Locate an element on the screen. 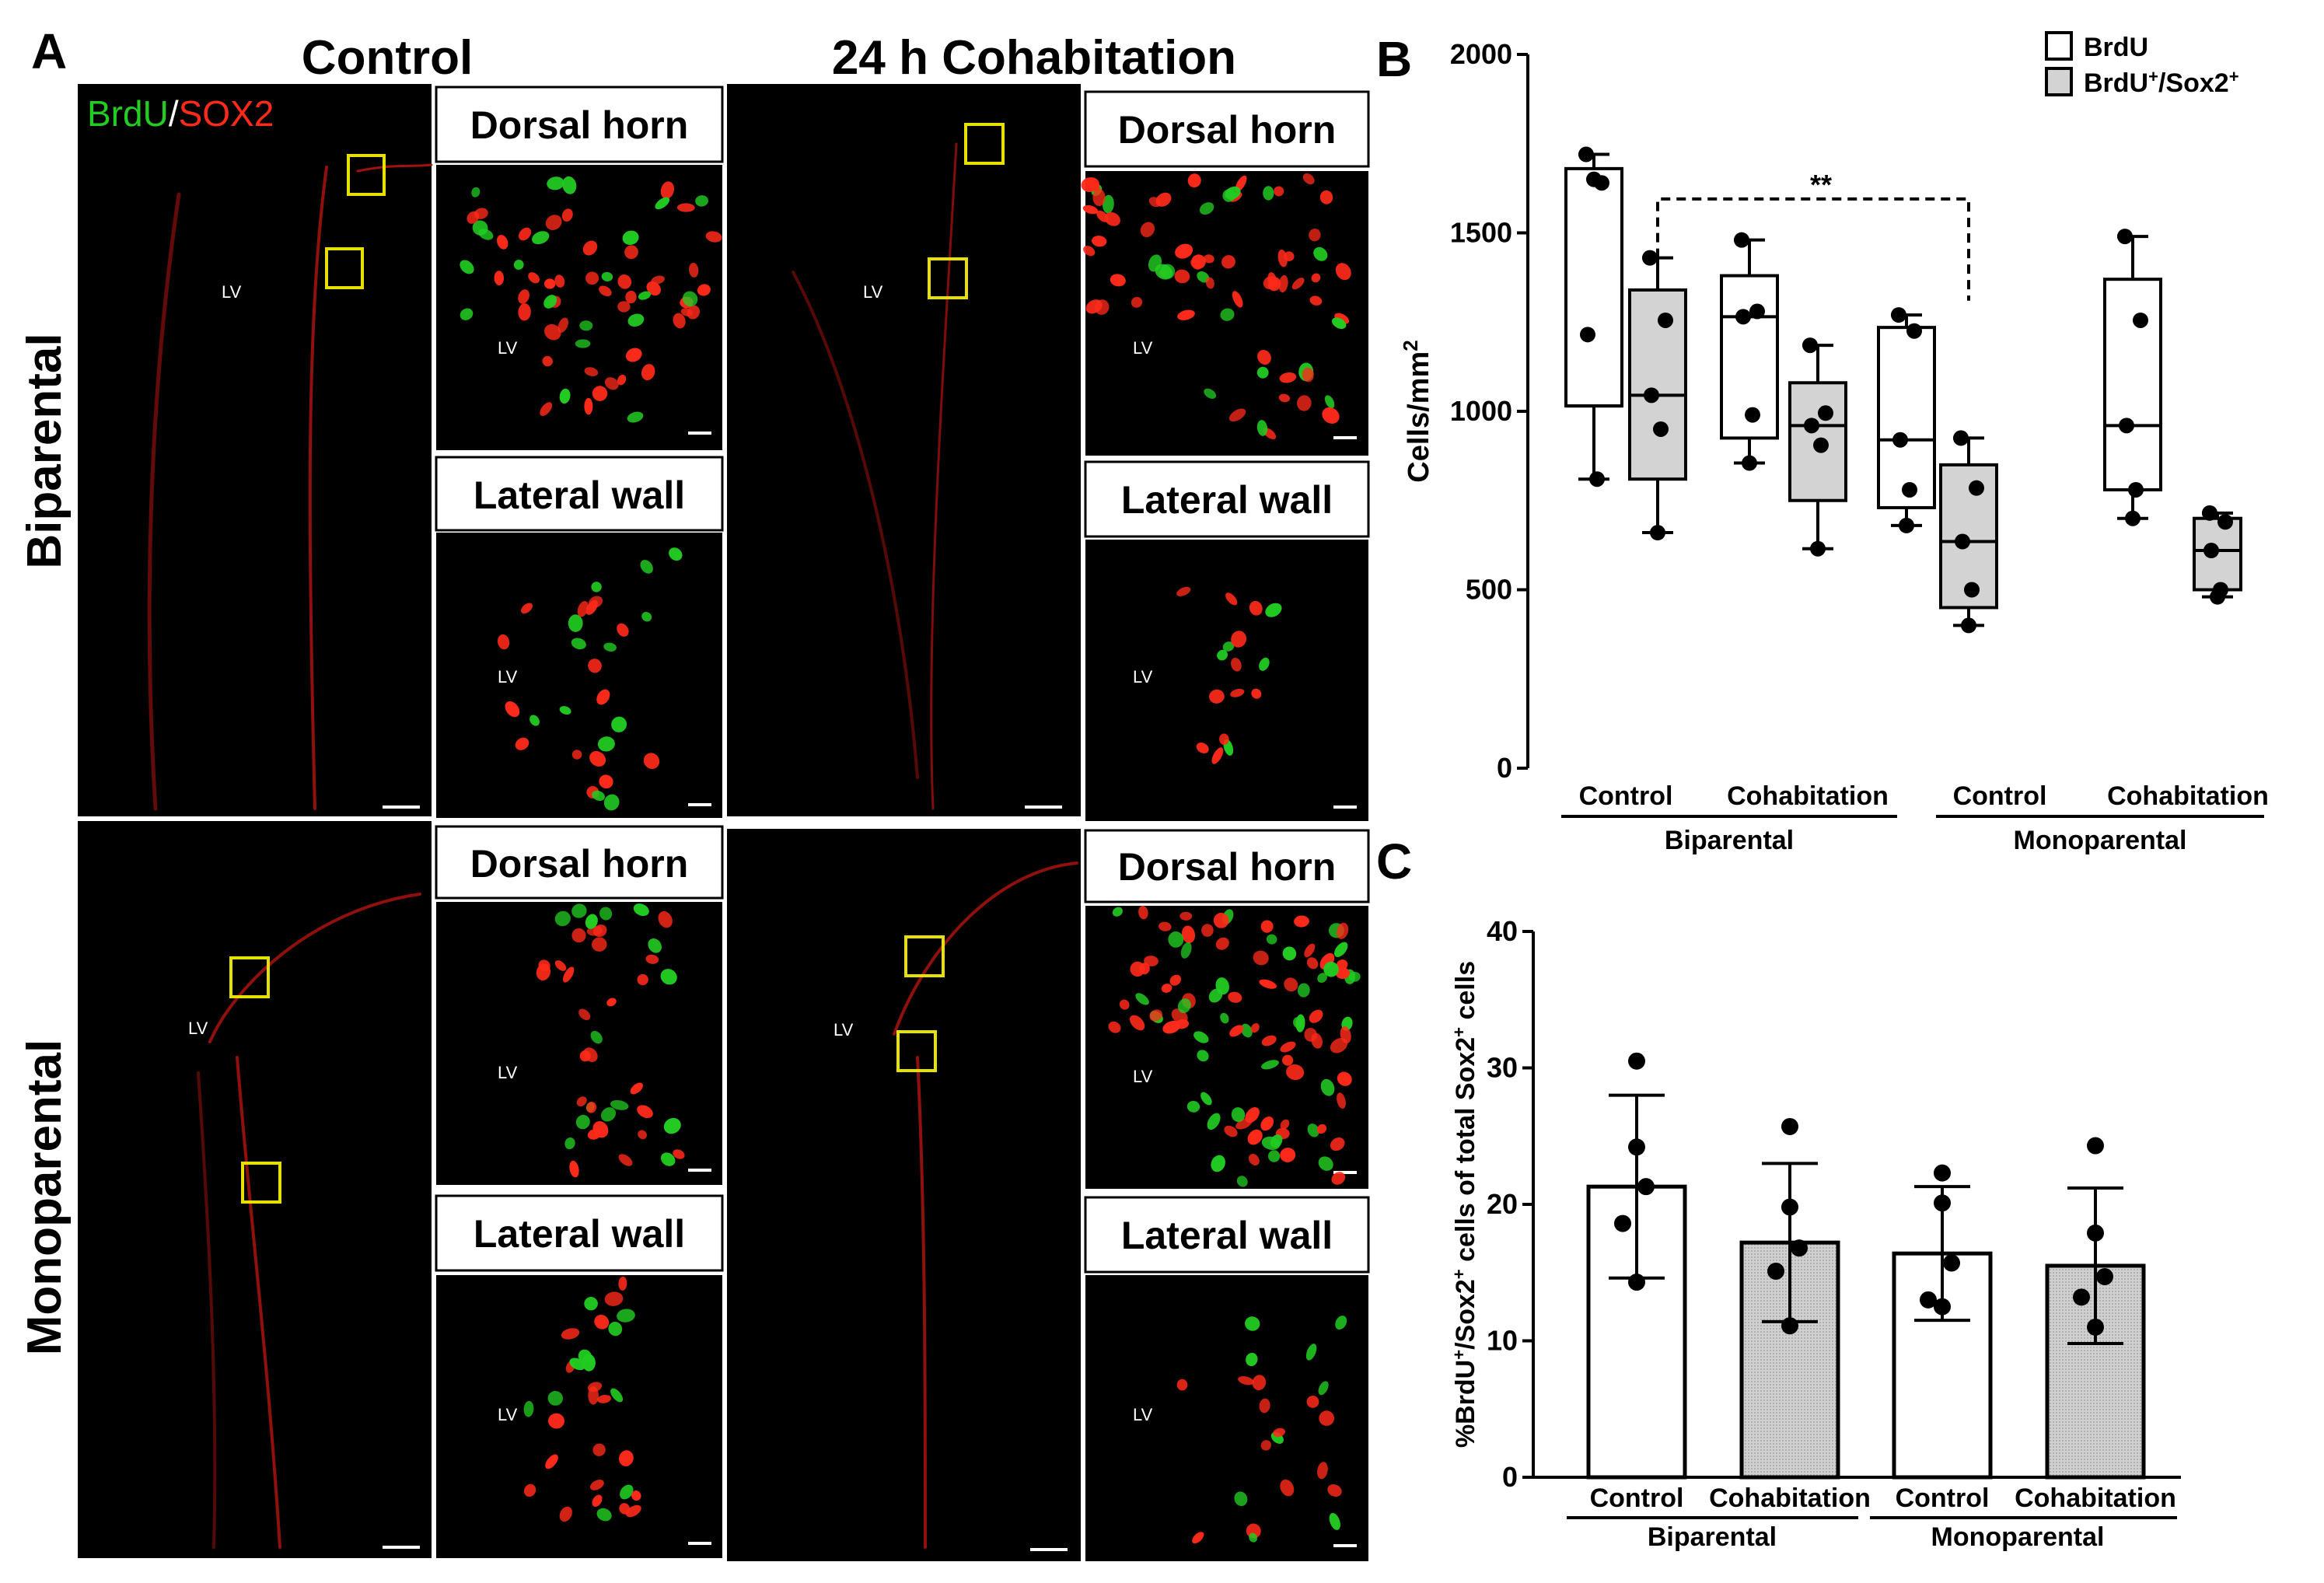  legend-label: BrdU+/Sox2+ is located at coordinates (2161, 82).